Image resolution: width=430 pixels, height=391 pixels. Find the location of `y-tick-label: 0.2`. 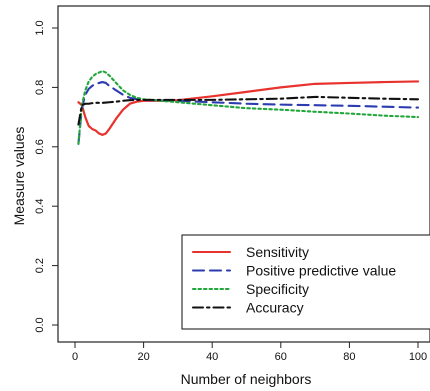

y-tick-label: 0.2 is located at coordinates (40, 265).